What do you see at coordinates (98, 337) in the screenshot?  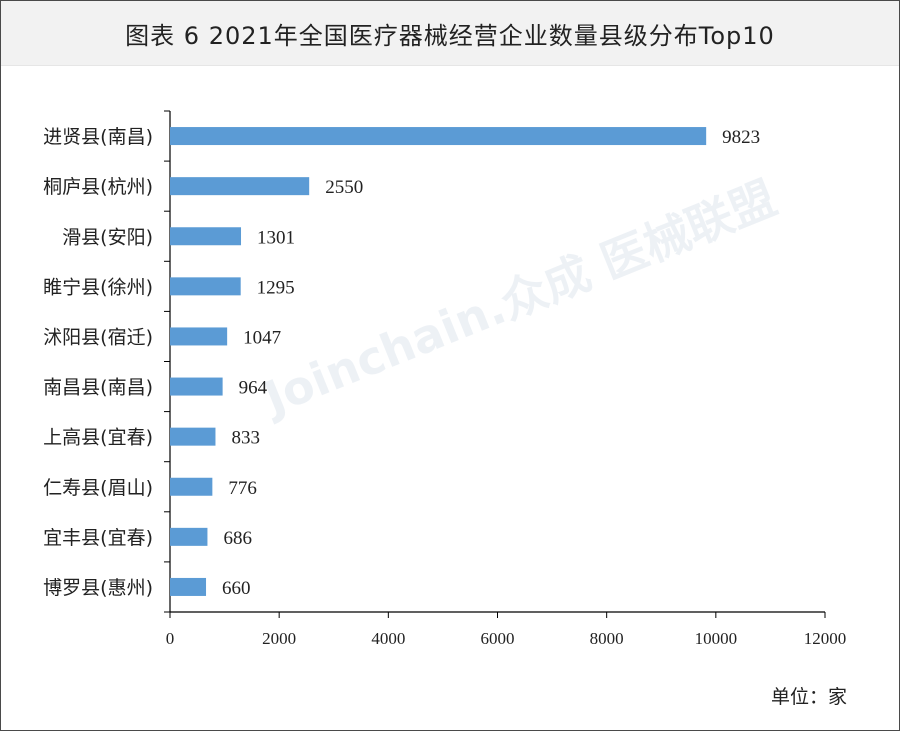 I see `category-label: 沭阳县(宿迁)` at bounding box center [98, 337].